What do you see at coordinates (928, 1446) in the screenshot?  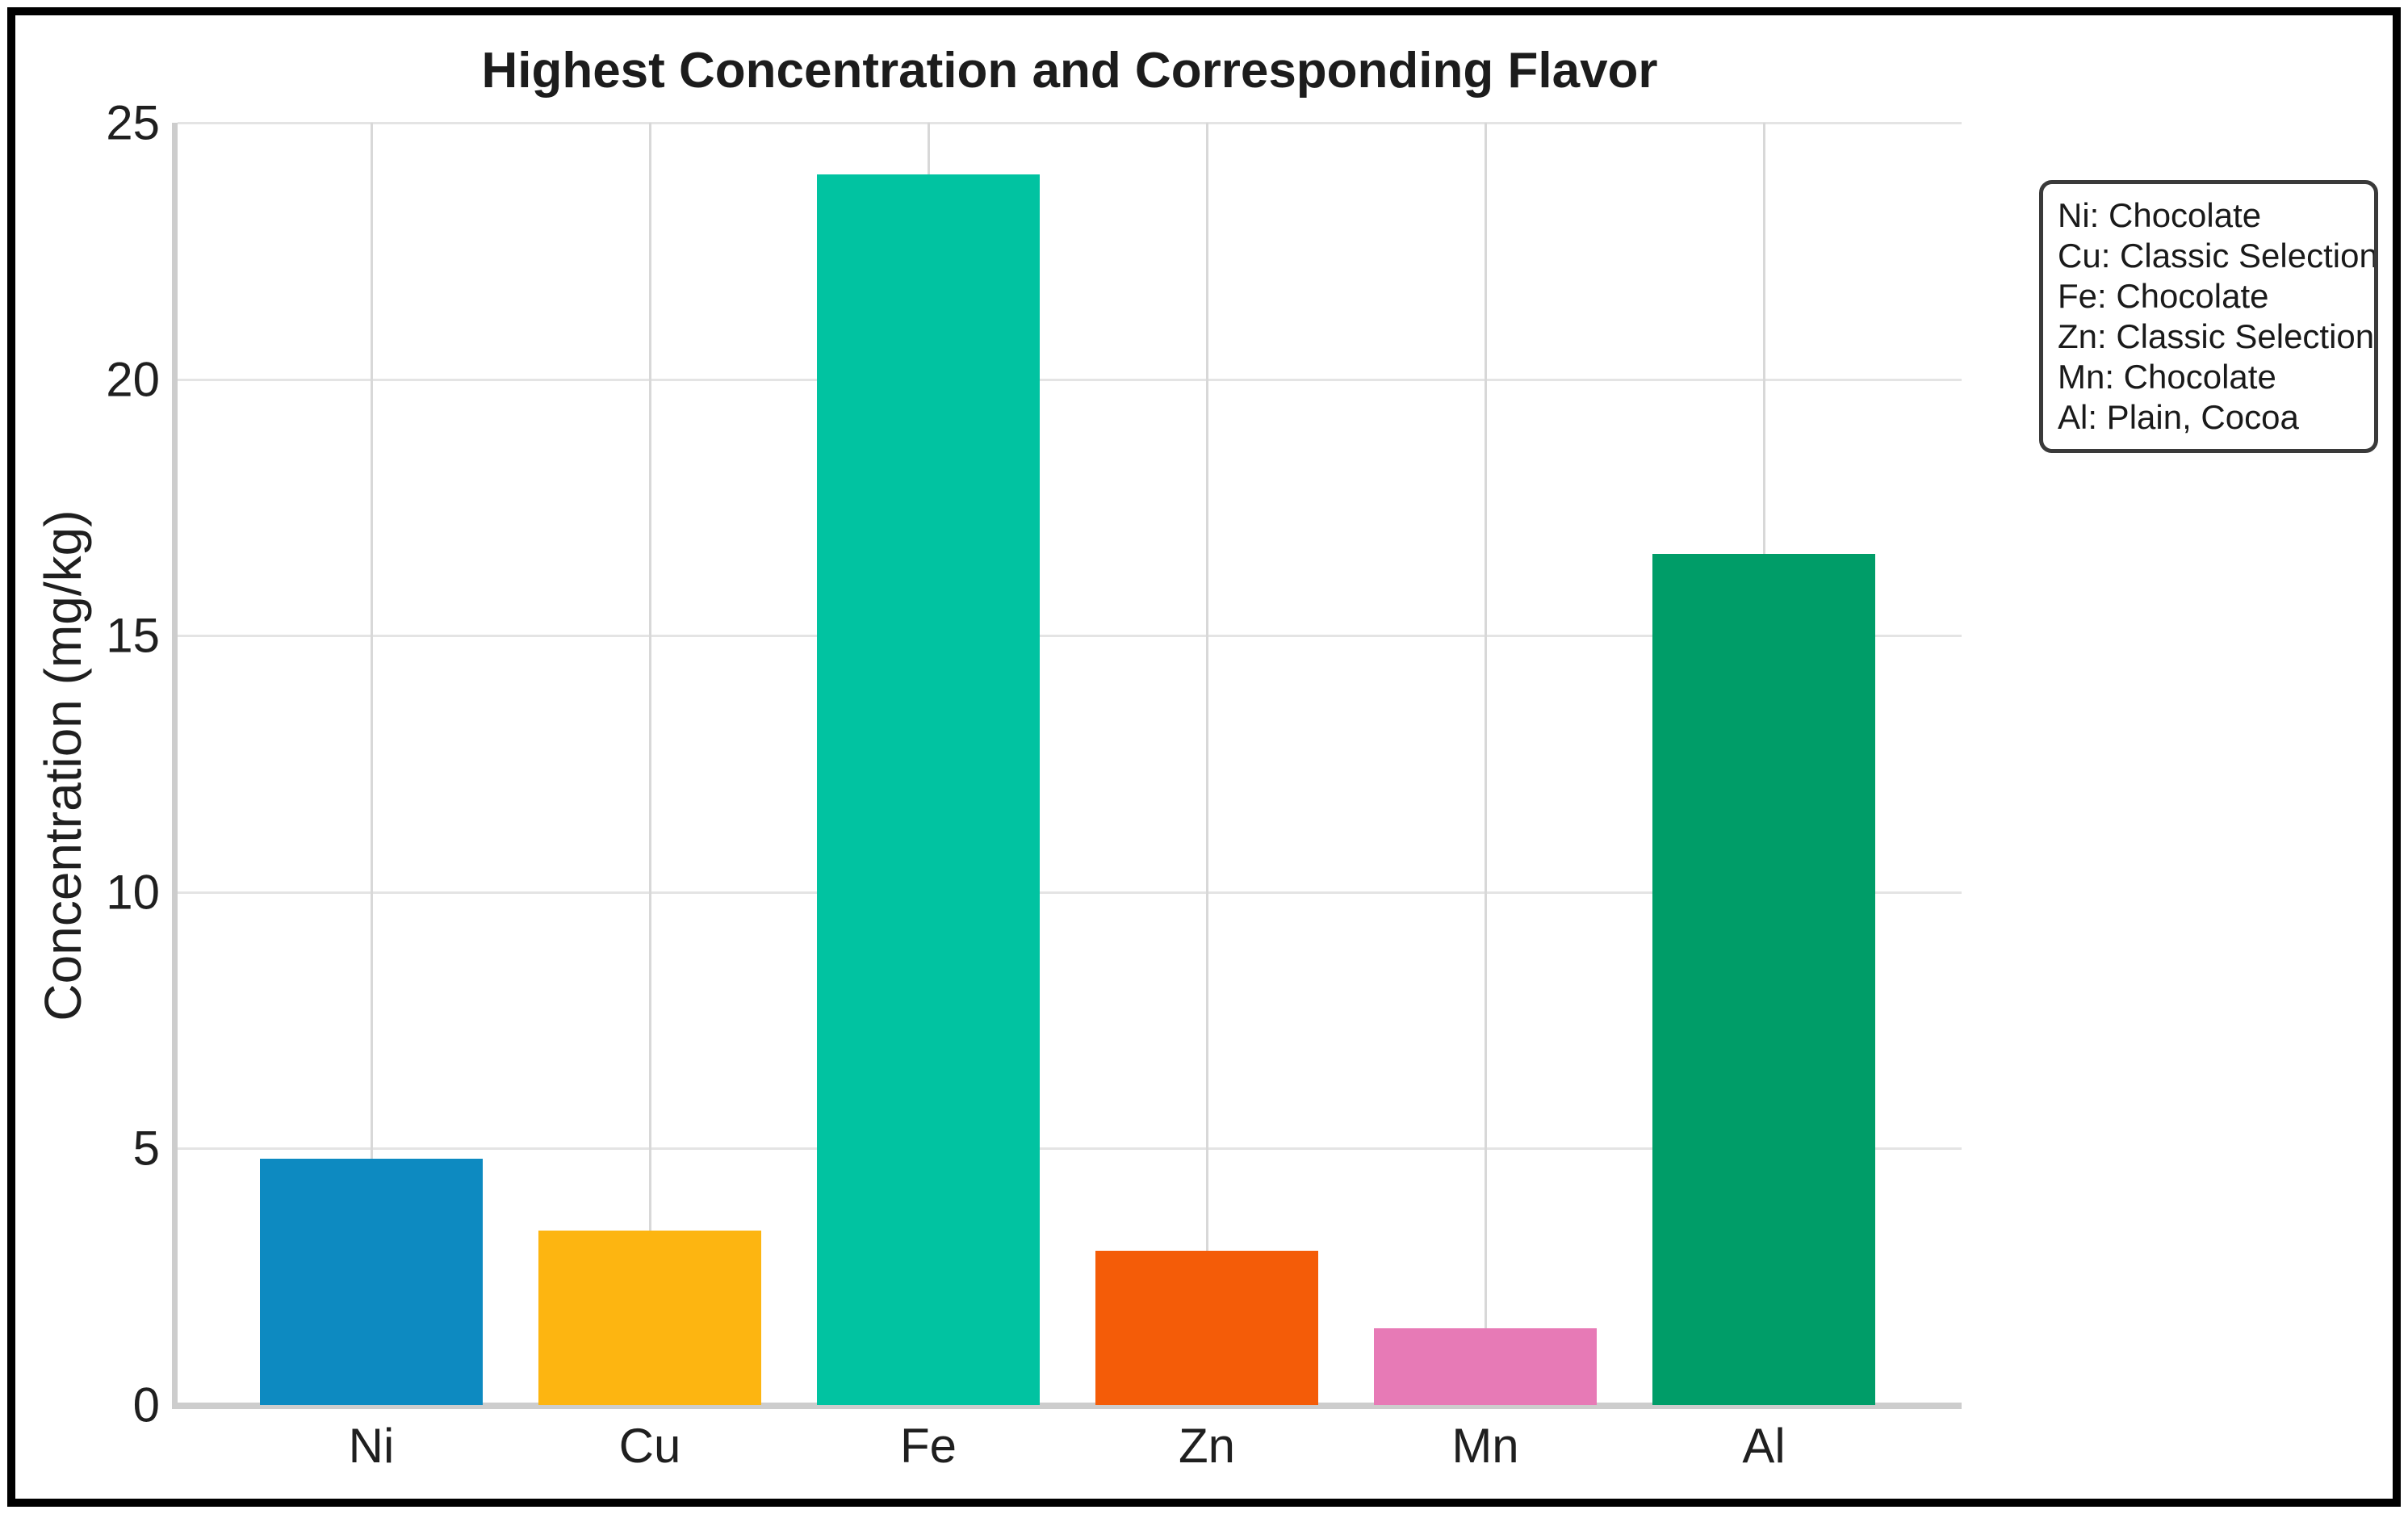 I see `x-tick-label-fe: Fe` at bounding box center [928, 1446].